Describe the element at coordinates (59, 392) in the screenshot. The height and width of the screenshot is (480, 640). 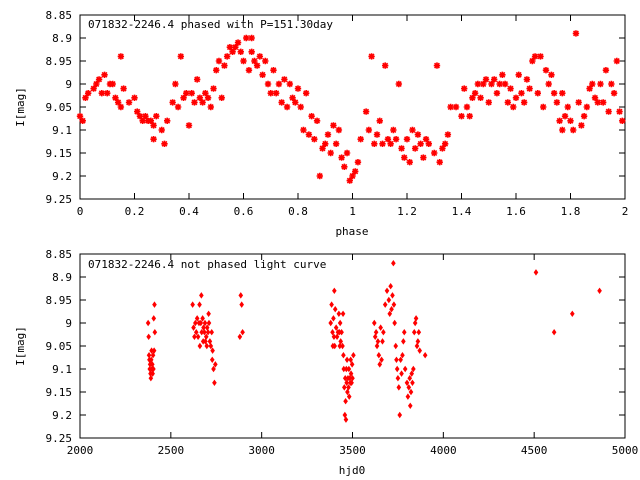
I see `unphased-y-tick-label: 9.15` at that location.